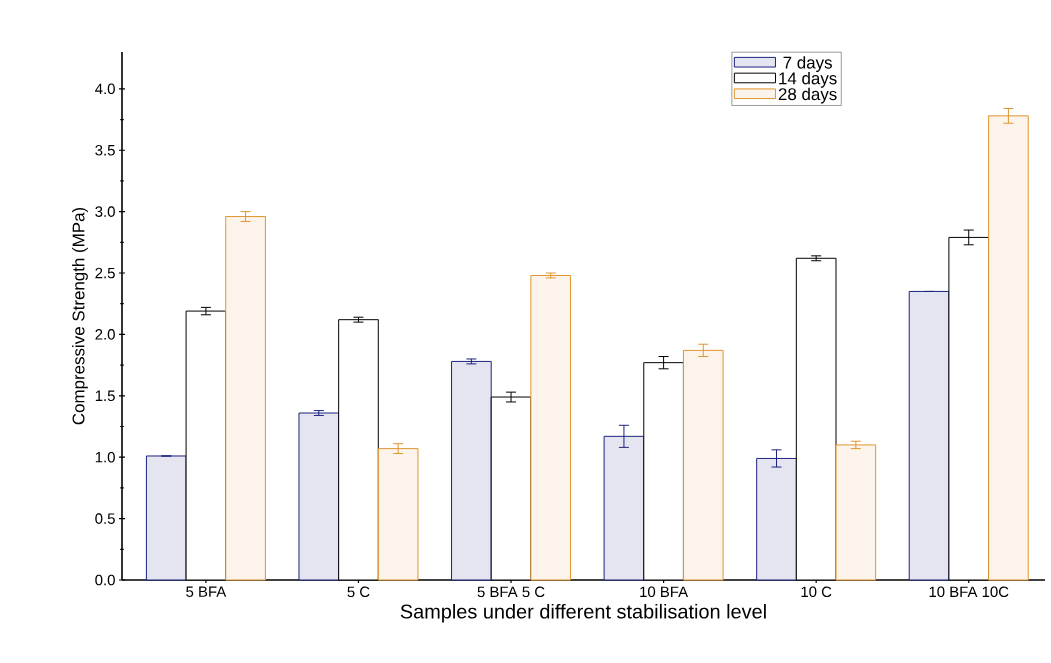 The height and width of the screenshot is (663, 1051). Describe the element at coordinates (105, 457) in the screenshot. I see `y-tick-label: 1.0` at that location.